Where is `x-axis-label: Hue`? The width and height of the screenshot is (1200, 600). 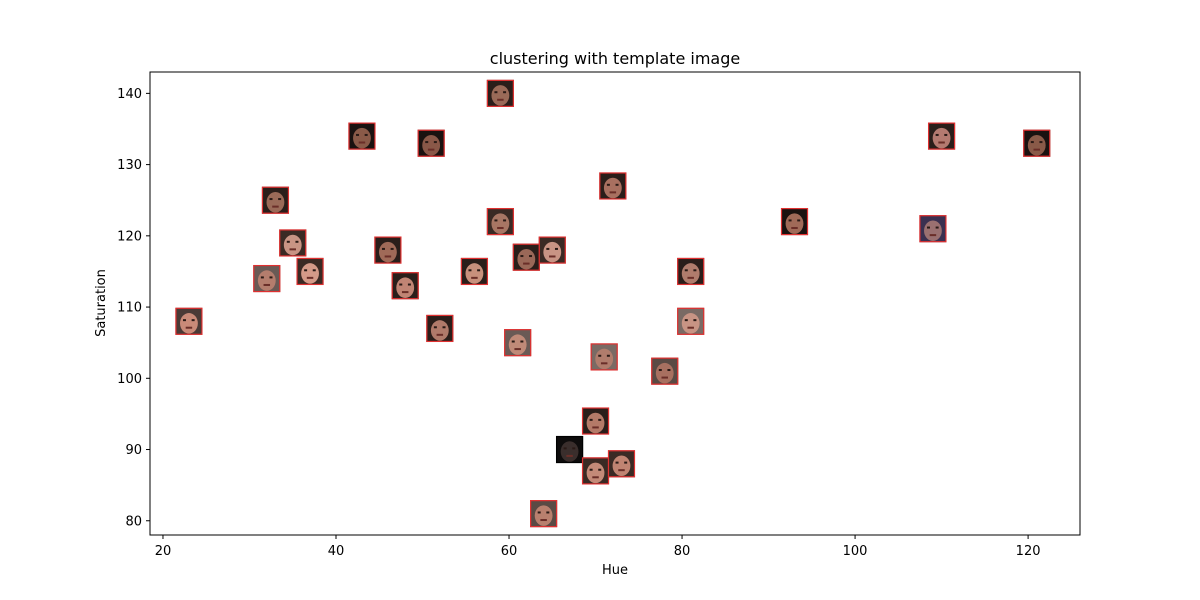 x-axis-label: Hue is located at coordinates (615, 570).